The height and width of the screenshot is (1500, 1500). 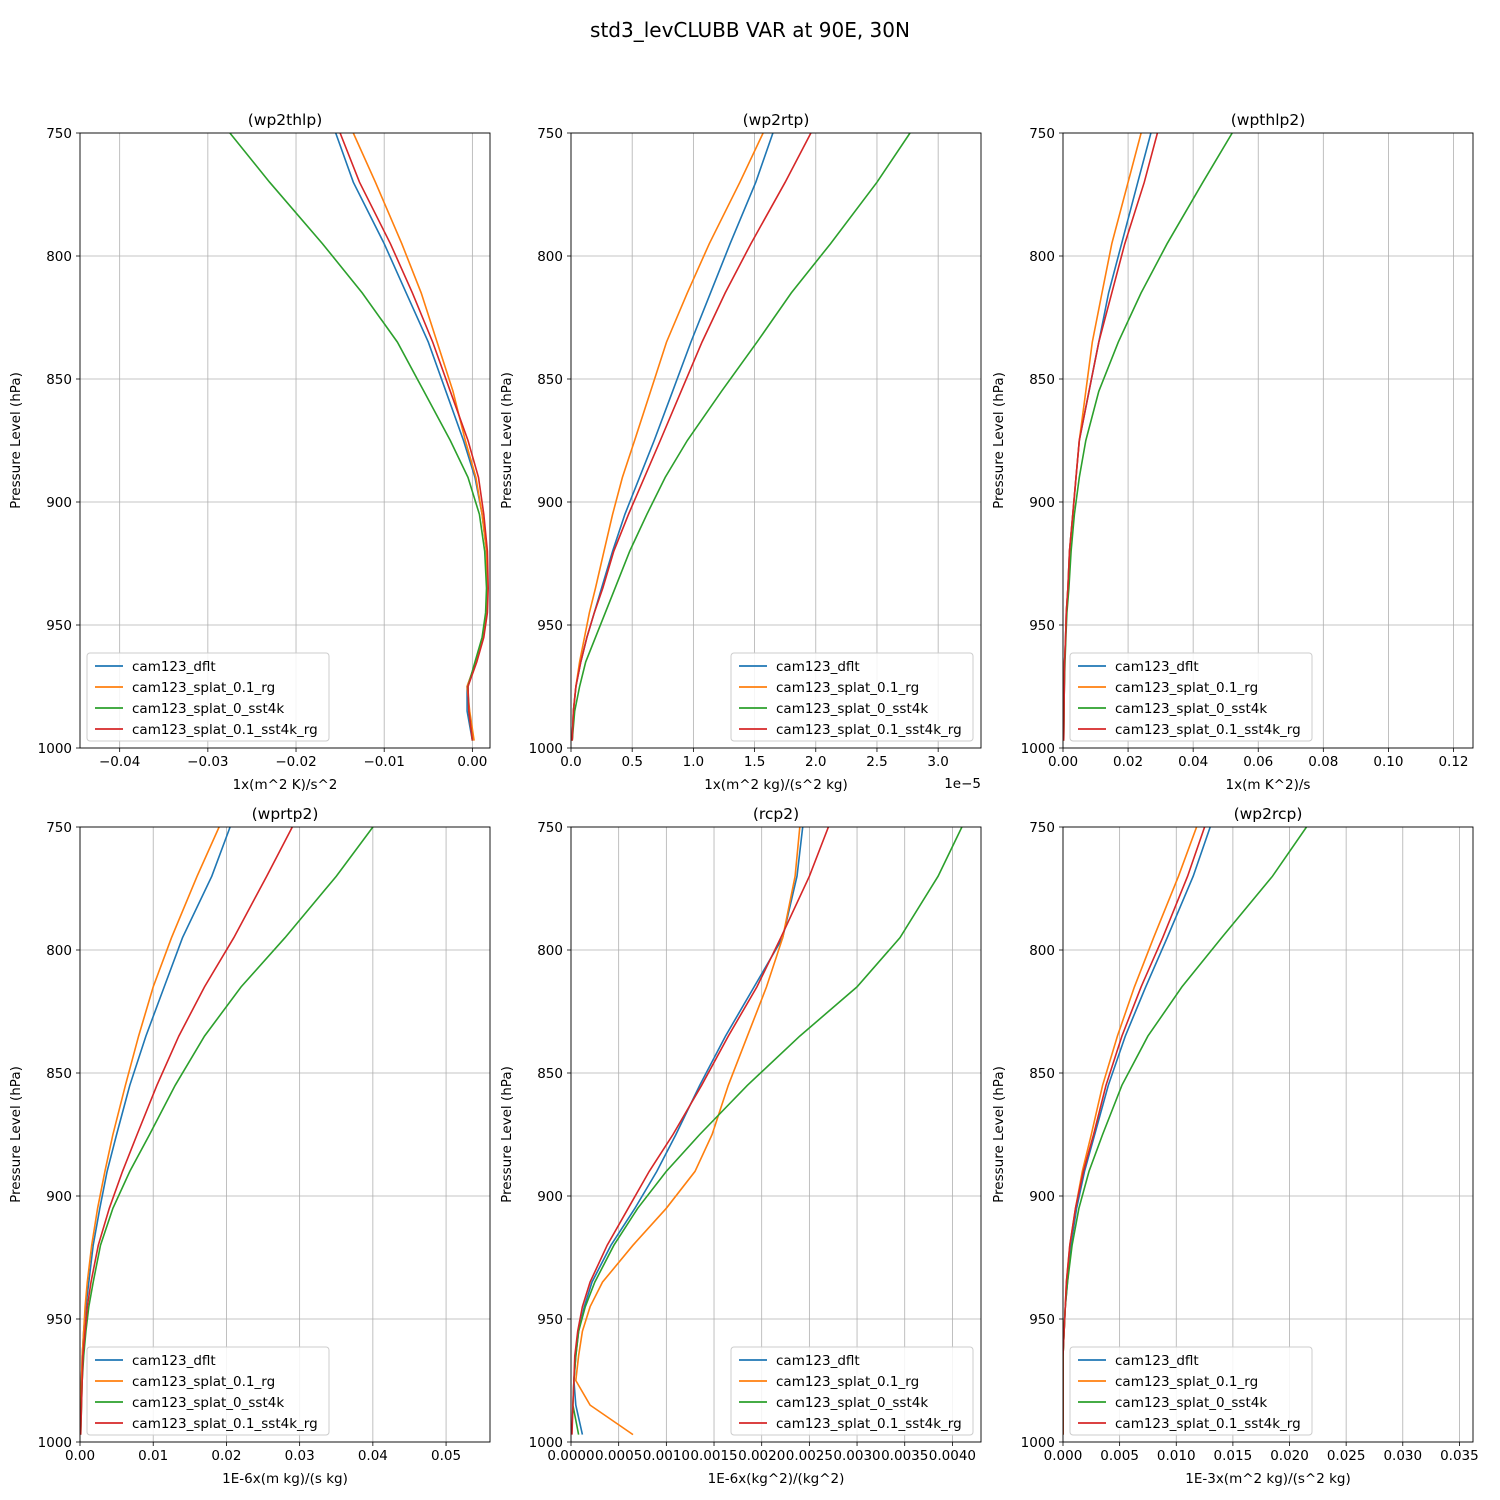 I want to click on x-tick-label: −0.03, so click(x=207, y=762).